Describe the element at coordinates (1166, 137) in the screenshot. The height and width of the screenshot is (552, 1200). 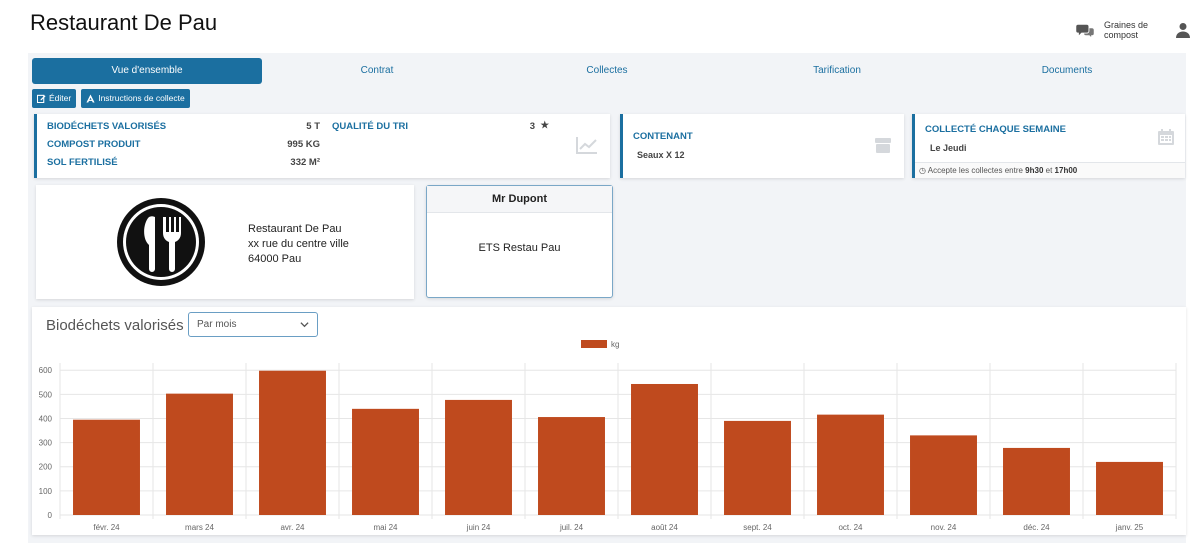
I see `calendar-icon` at that location.